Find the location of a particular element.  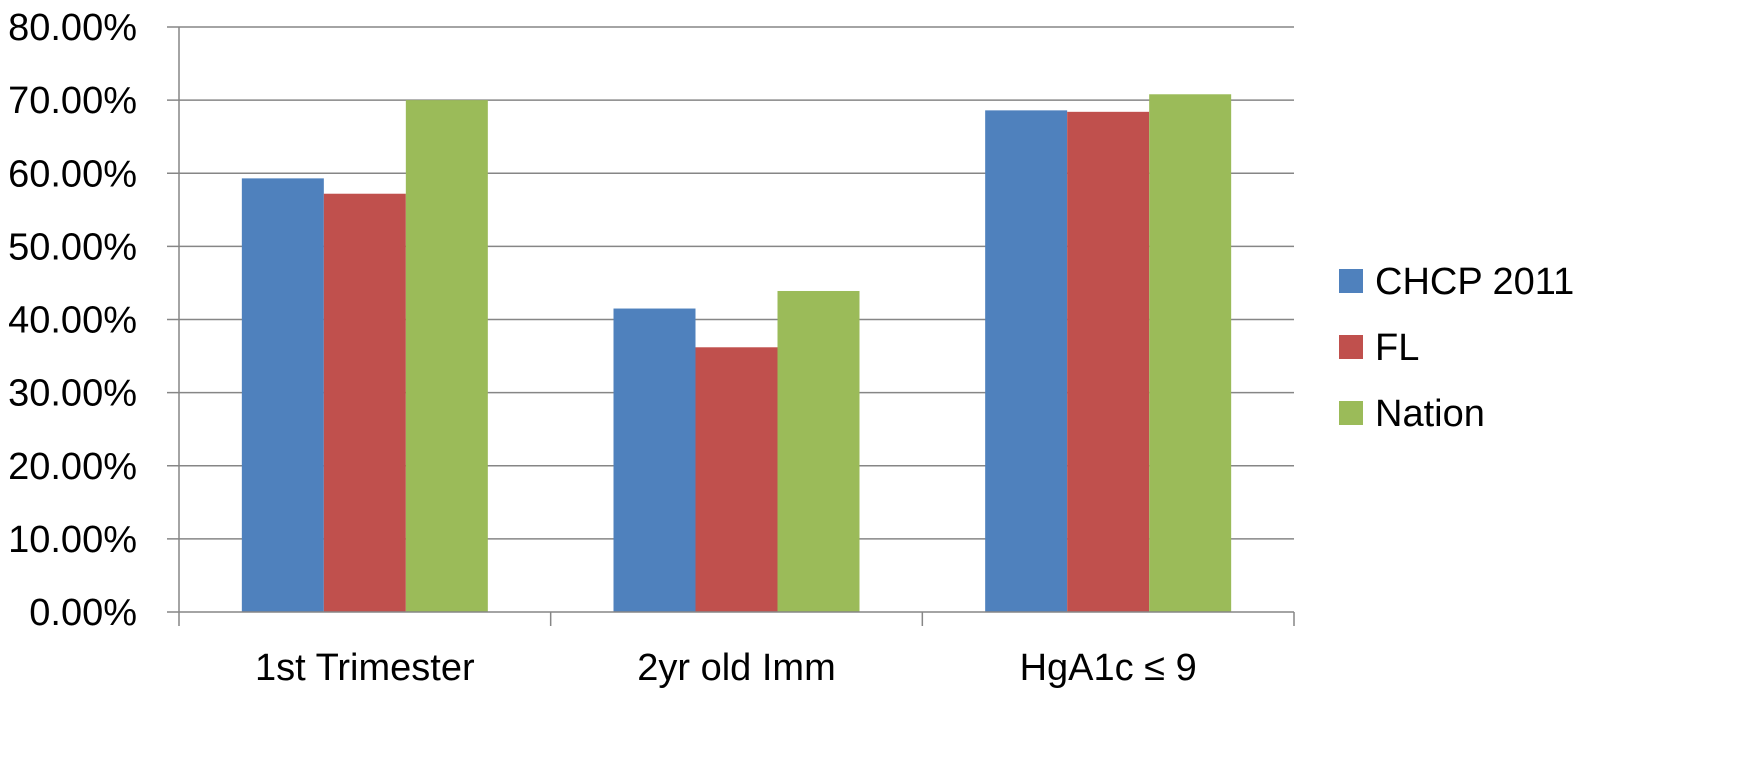

legend-label: FL is located at coordinates (1397, 348).